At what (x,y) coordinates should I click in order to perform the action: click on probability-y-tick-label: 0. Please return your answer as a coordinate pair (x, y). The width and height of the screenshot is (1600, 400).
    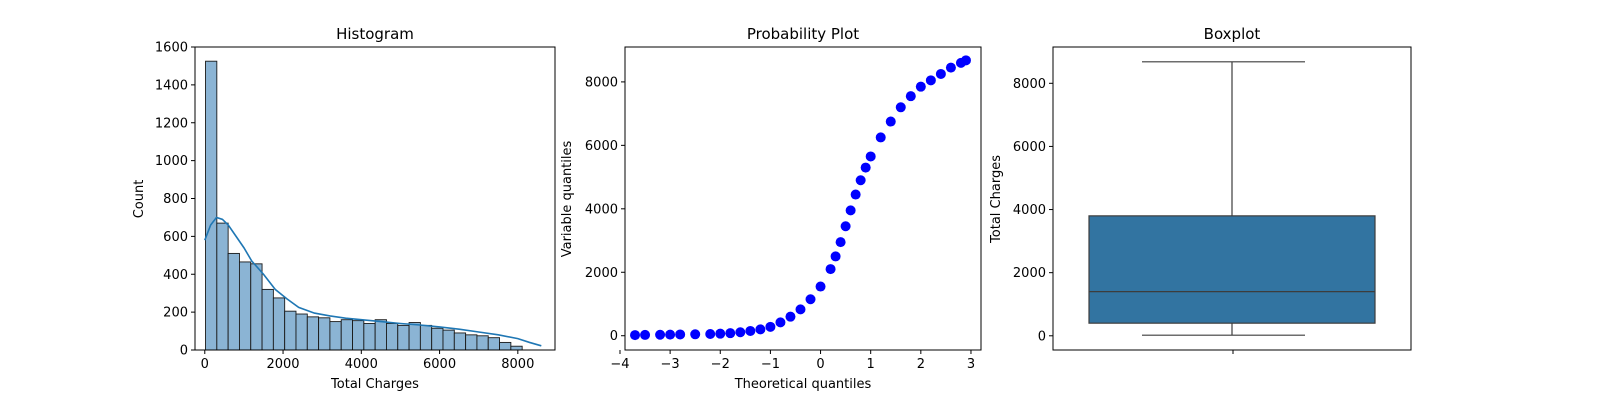
    Looking at the image, I should click on (614, 336).